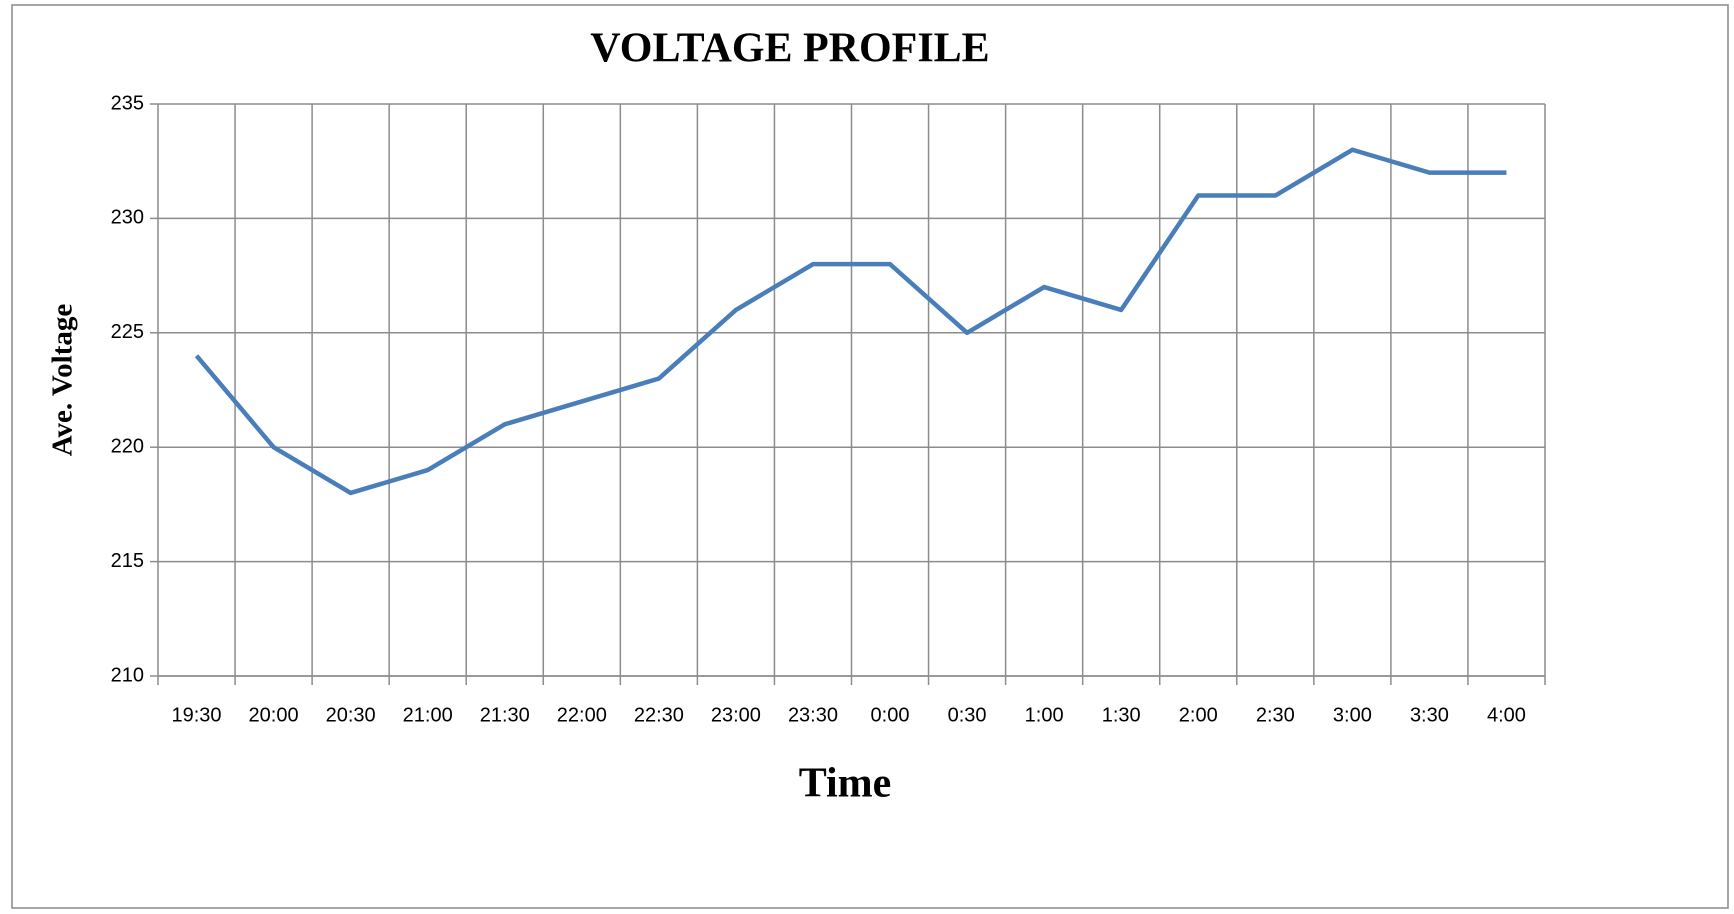 The height and width of the screenshot is (914, 1734). Describe the element at coordinates (1275, 715) in the screenshot. I see `x-tick-label: 2:30` at that location.